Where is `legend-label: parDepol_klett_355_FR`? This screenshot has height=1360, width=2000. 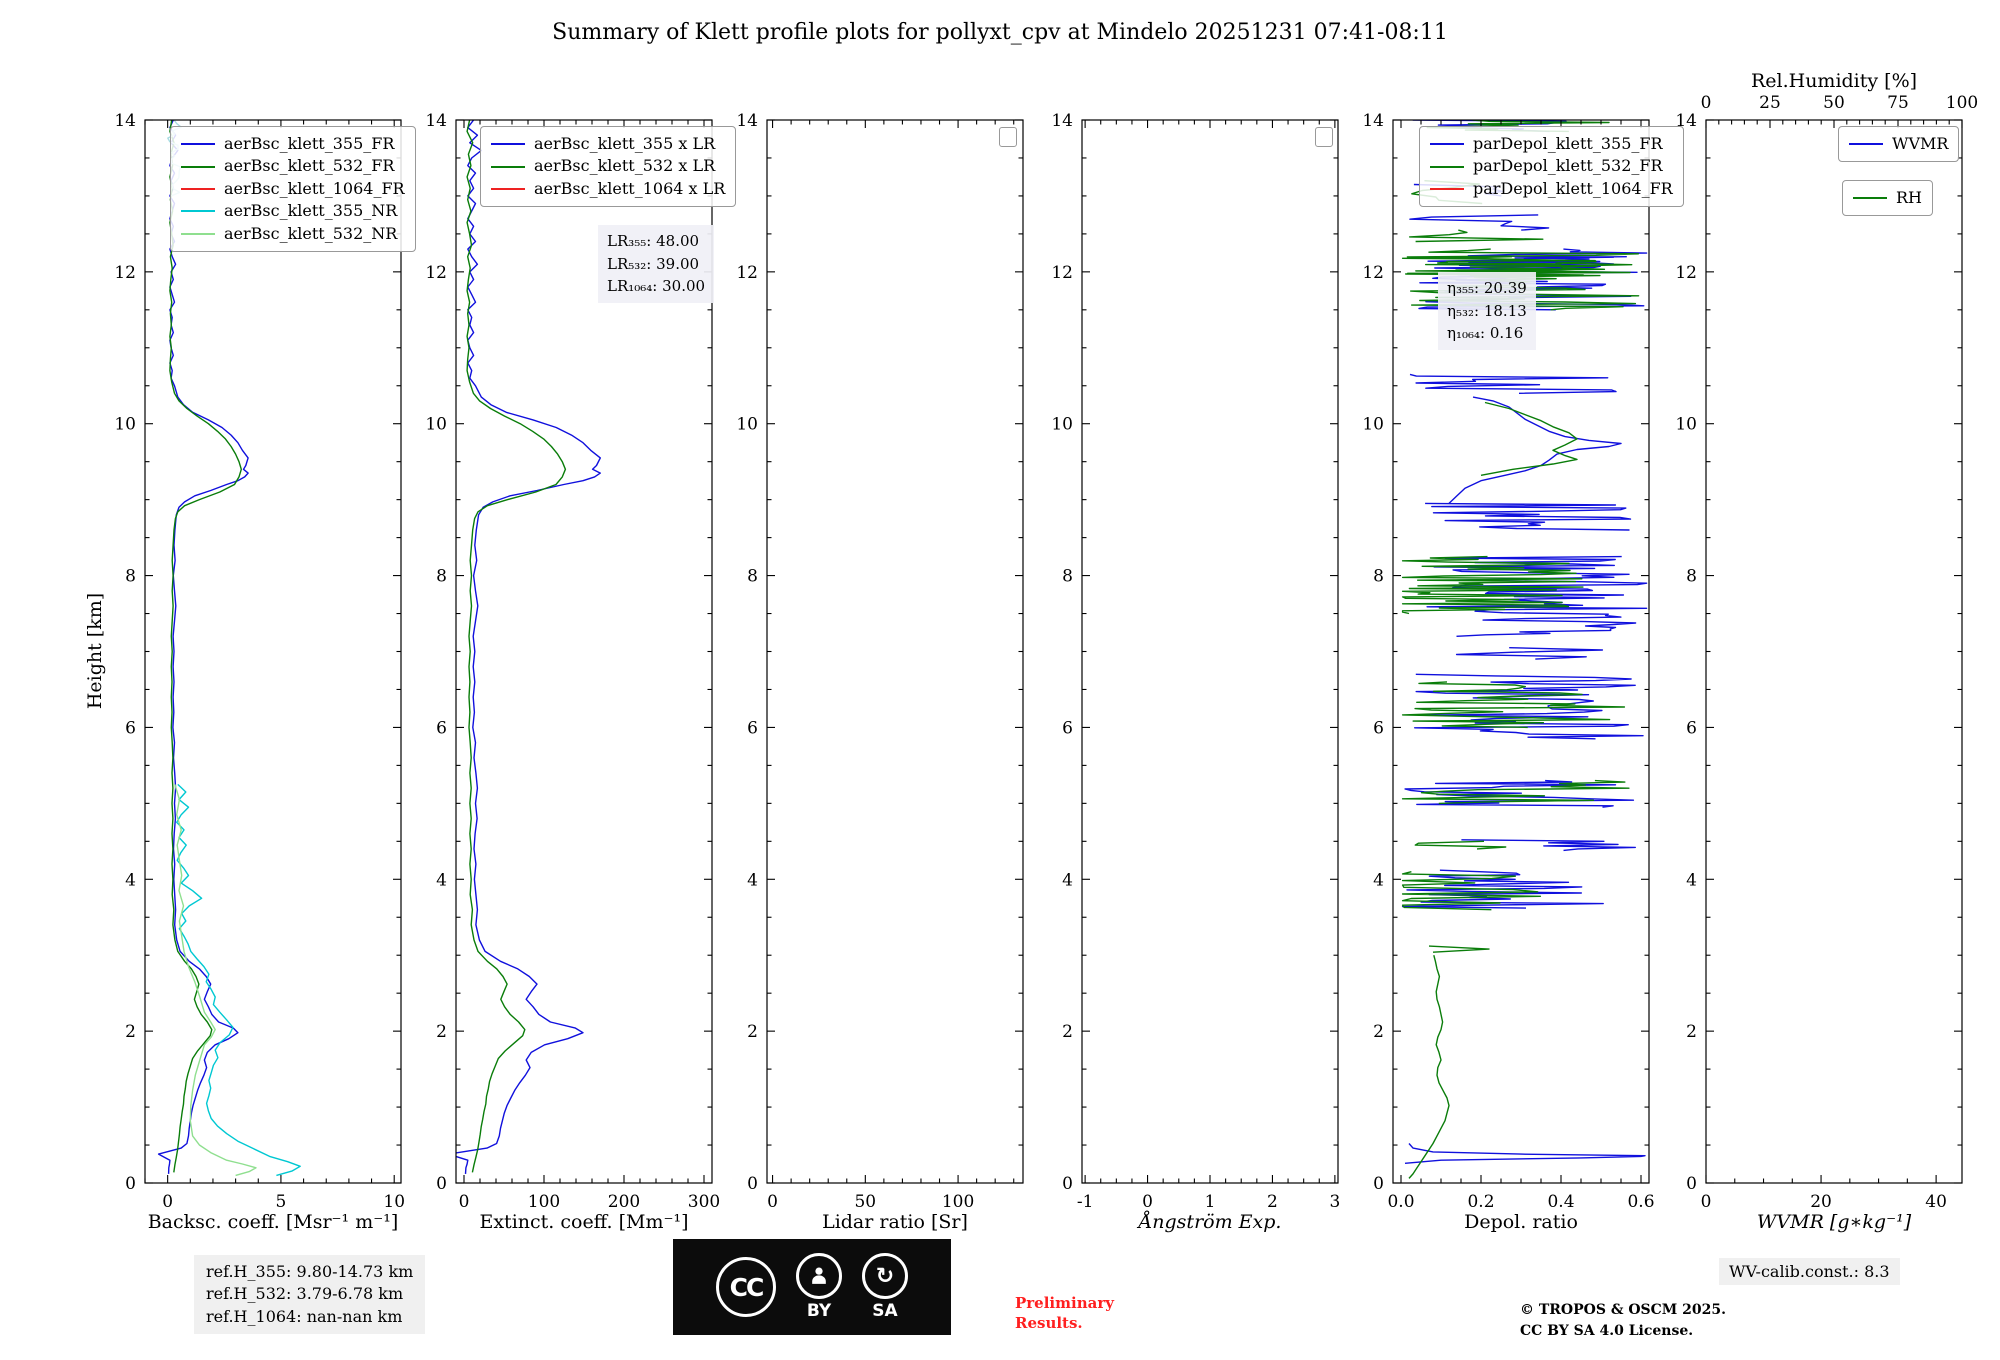
legend-label: parDepol_klett_355_FR is located at coordinates (1568, 143).